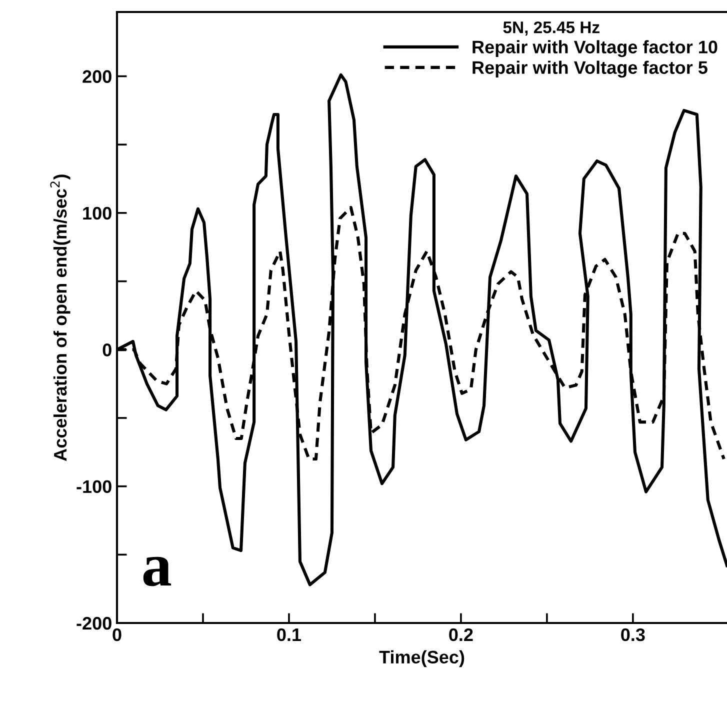 This screenshot has width=727, height=717. Describe the element at coordinates (551, 28) in the screenshot. I see `legend-title: 5N, 25.45 Hz` at that location.